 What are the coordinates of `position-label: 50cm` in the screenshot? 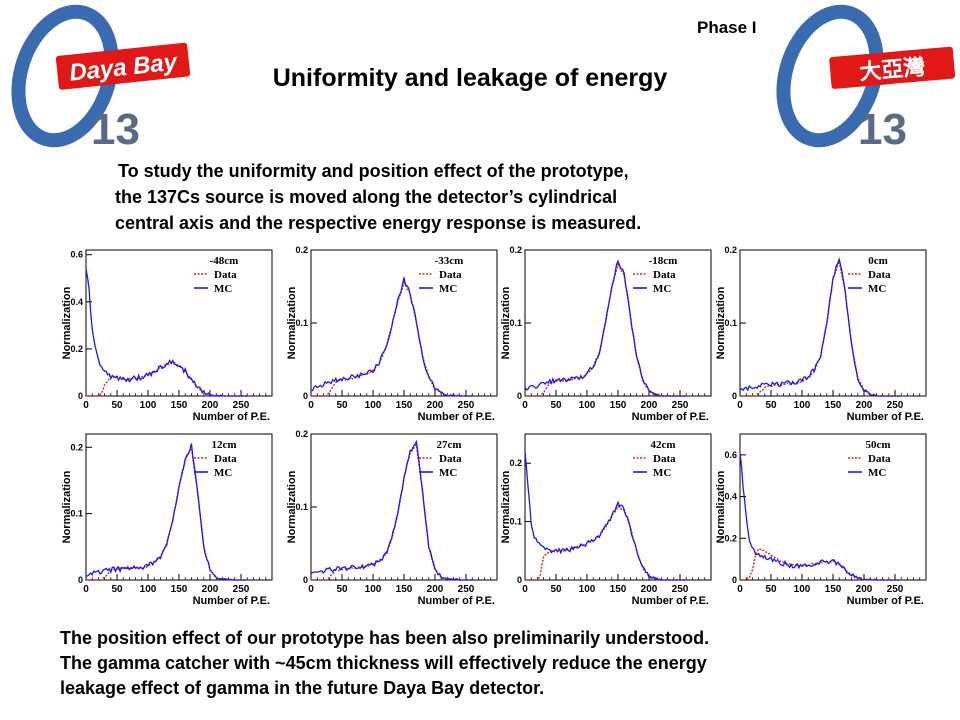 It's located at (877, 445).